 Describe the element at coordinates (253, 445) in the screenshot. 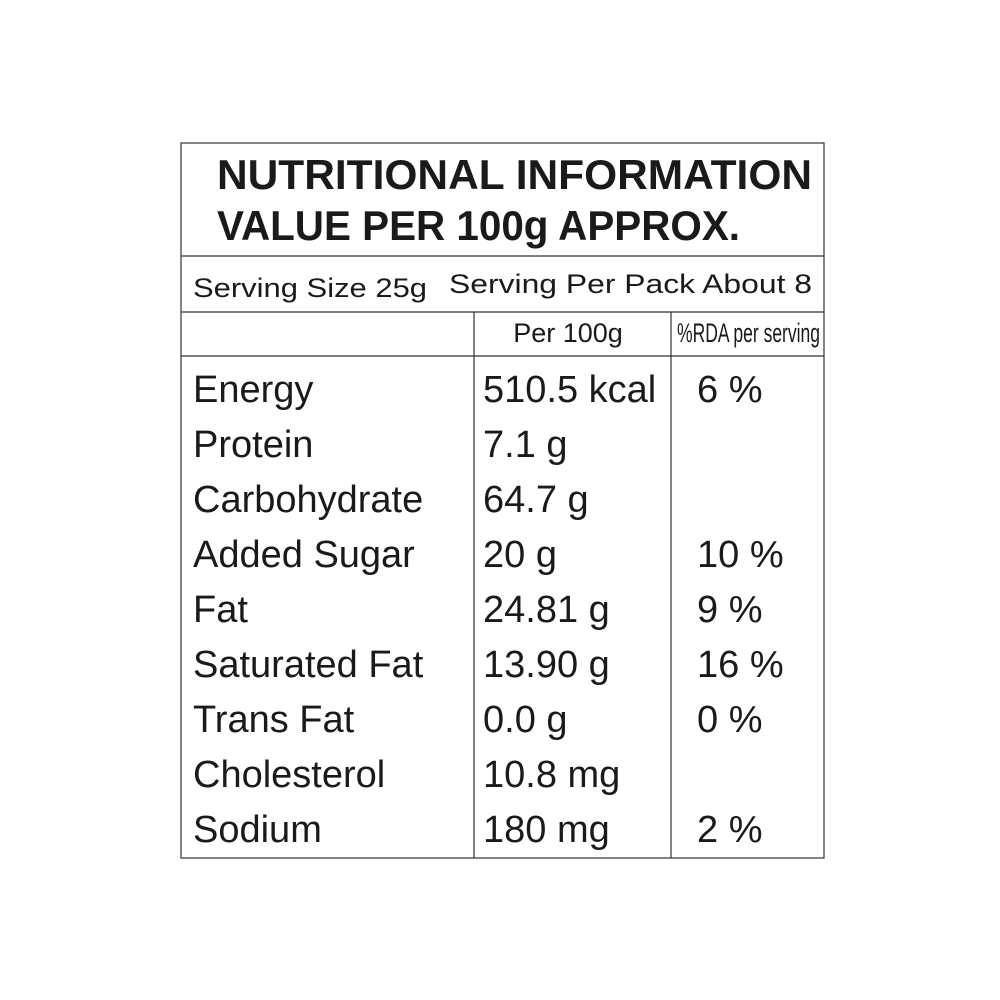

I see `nutrient-name: Protein` at that location.